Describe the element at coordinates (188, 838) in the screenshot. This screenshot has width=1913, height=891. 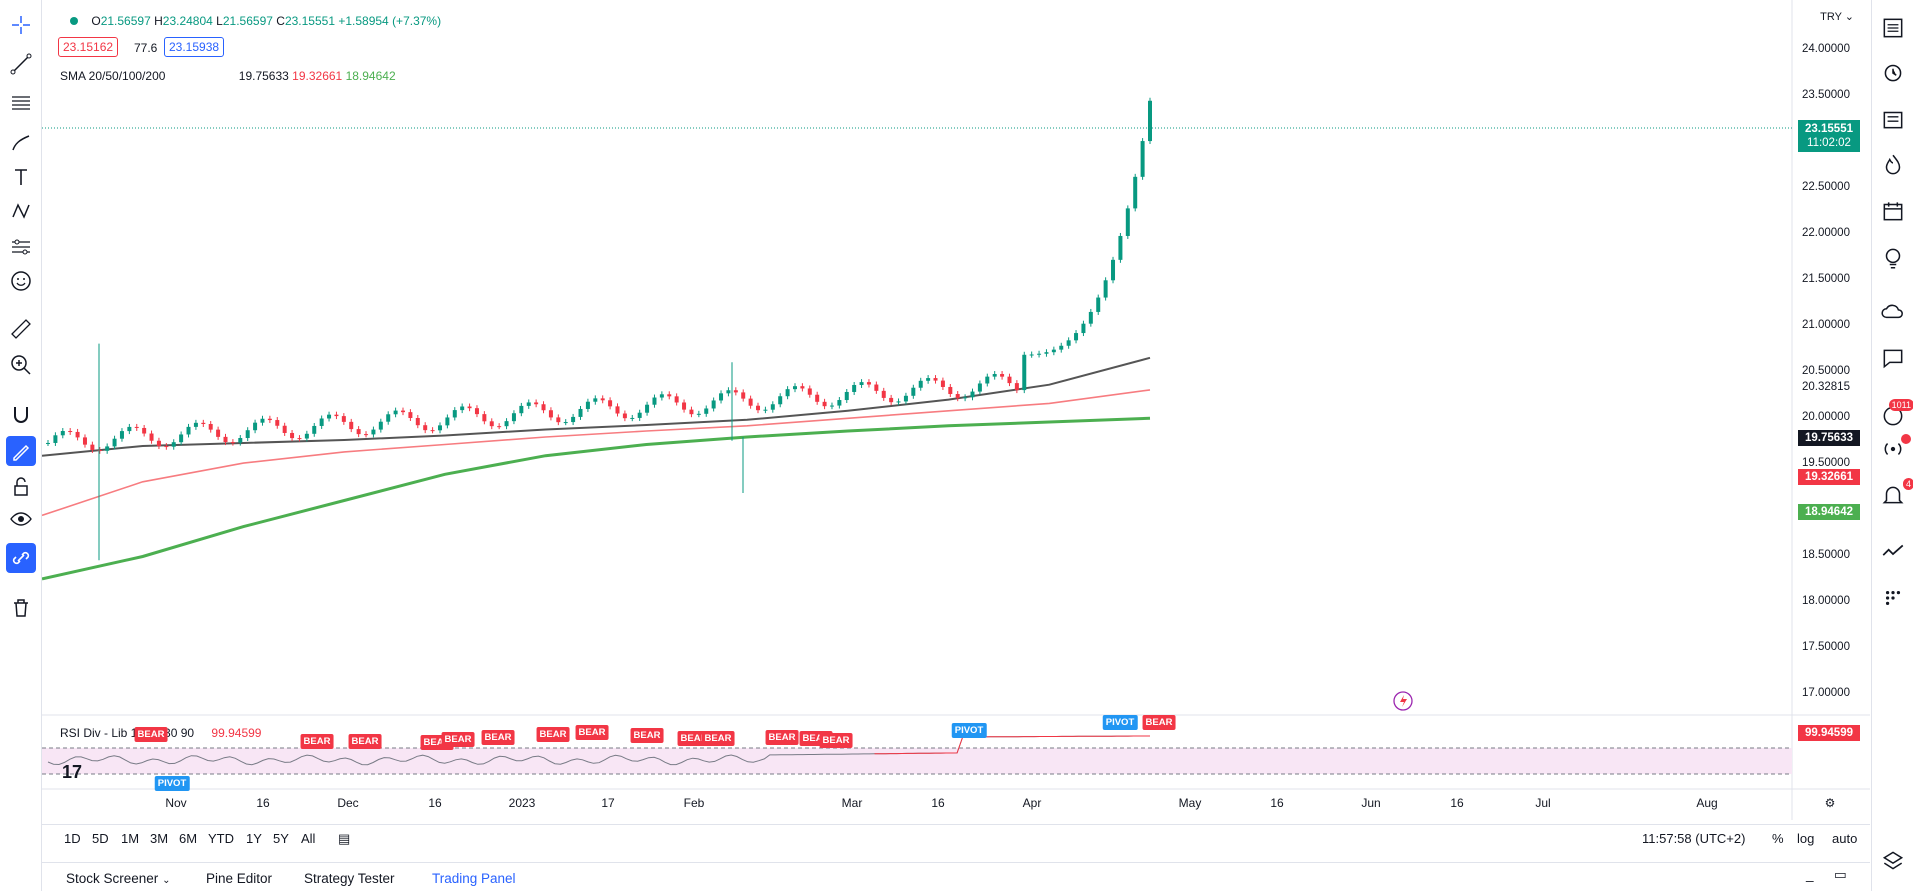
I see `range-6m-button: 6M` at that location.